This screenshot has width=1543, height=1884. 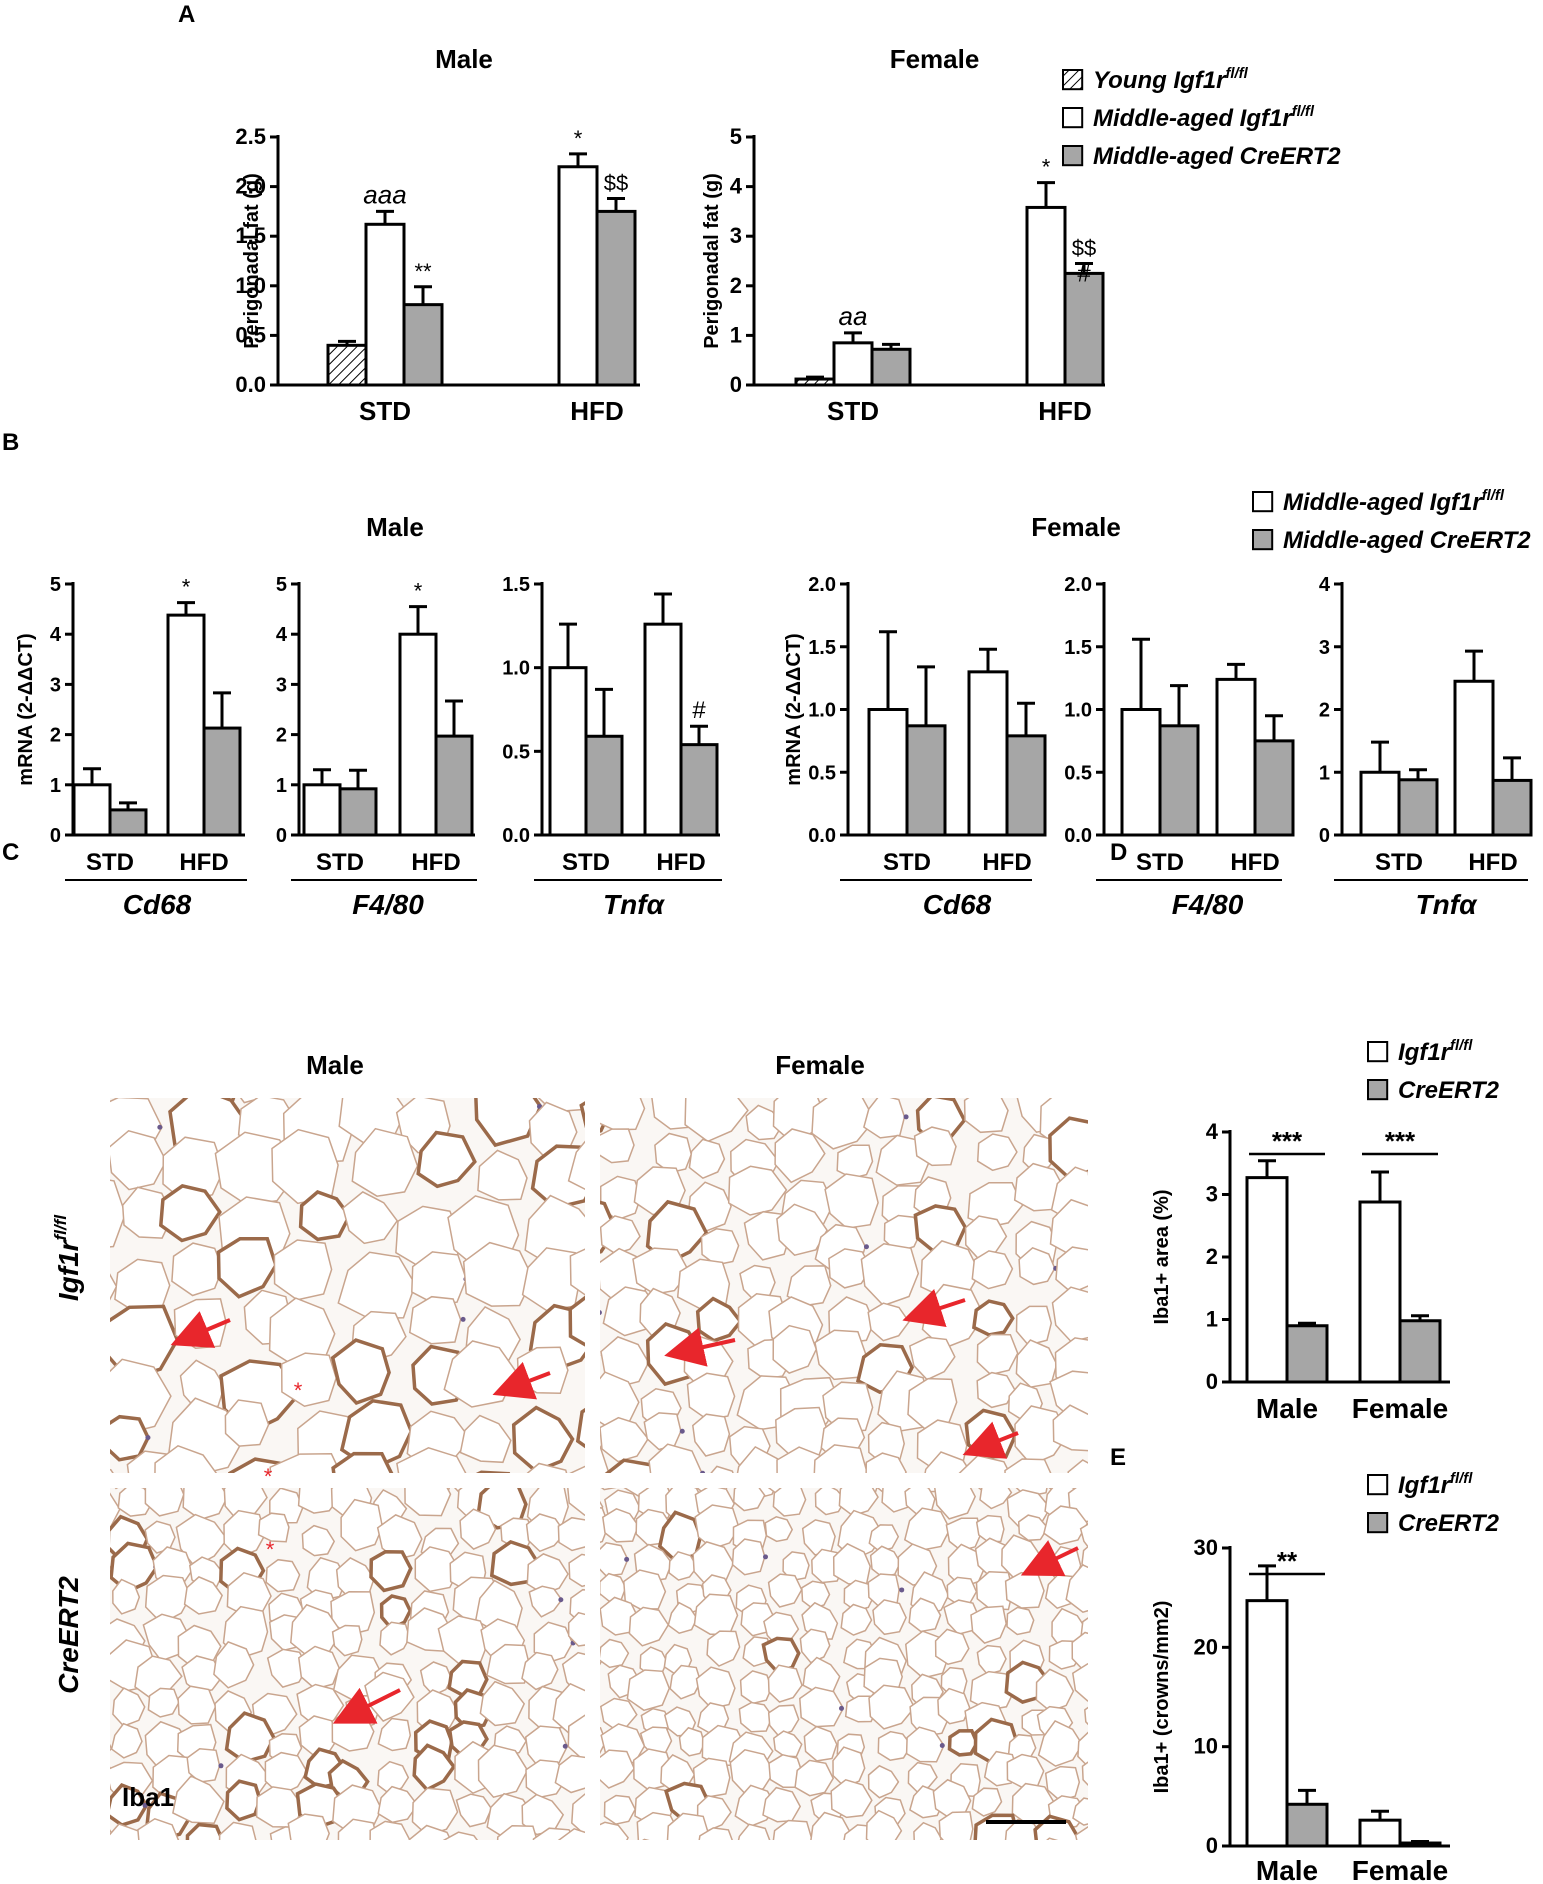 What do you see at coordinates (1324, 711) in the screenshot?
I see `y-tick-label: 2` at bounding box center [1324, 711].